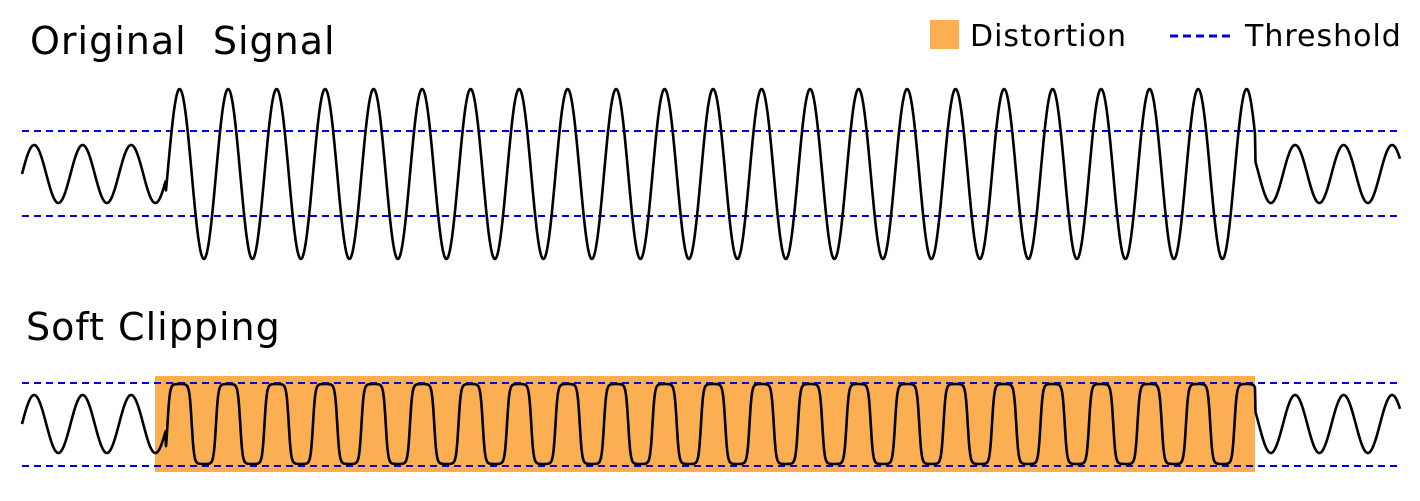 Image resolution: width=1420 pixels, height=501 pixels. What do you see at coordinates (183, 41) in the screenshot?
I see `original-signal-title: Original Signal` at bounding box center [183, 41].